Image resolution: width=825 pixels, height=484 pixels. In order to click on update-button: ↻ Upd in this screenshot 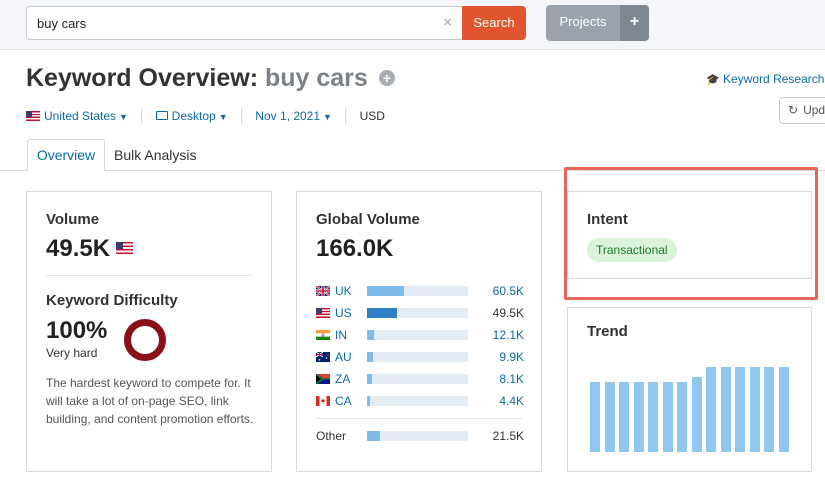, I will do `click(802, 110)`.